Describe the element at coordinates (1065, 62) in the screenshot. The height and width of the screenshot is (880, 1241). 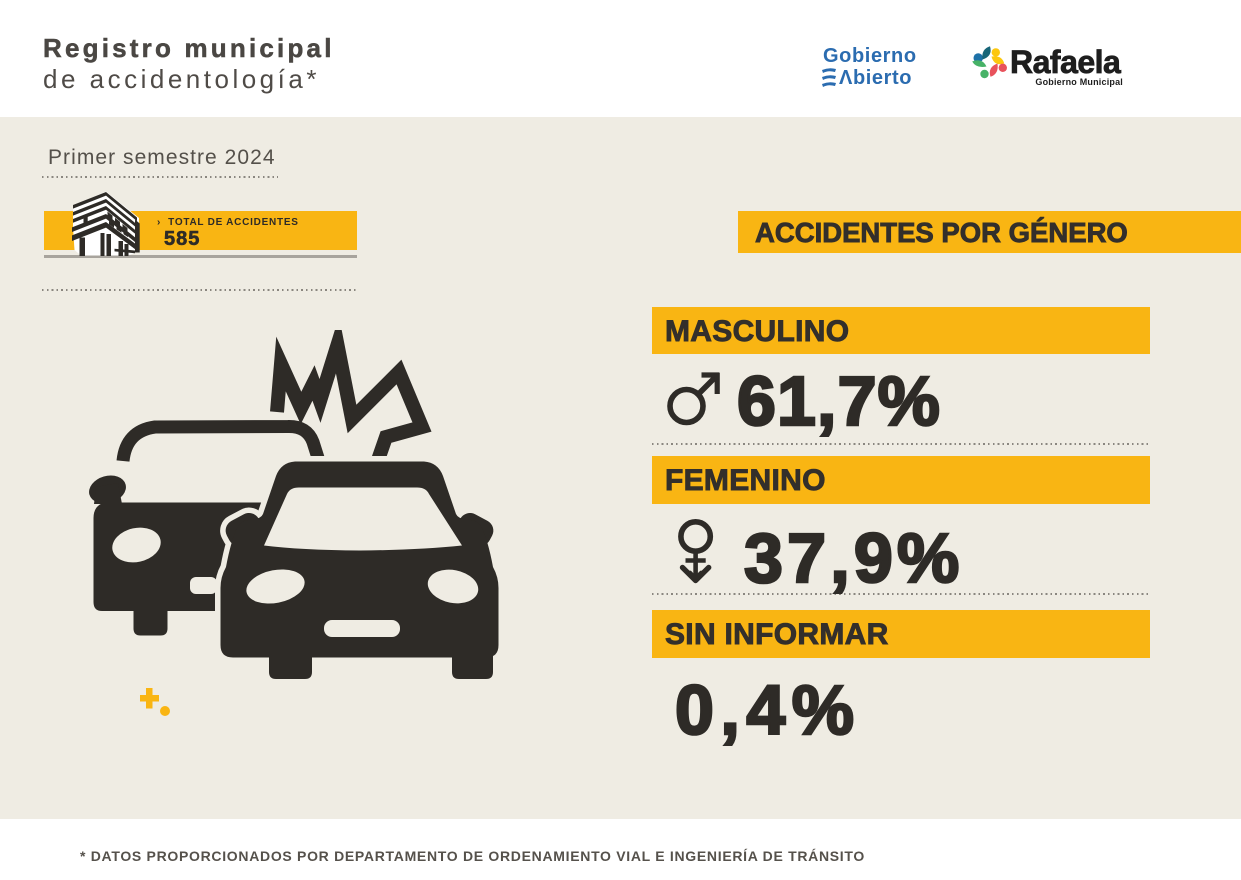
I see `svg-text: Rafaela` at that location.